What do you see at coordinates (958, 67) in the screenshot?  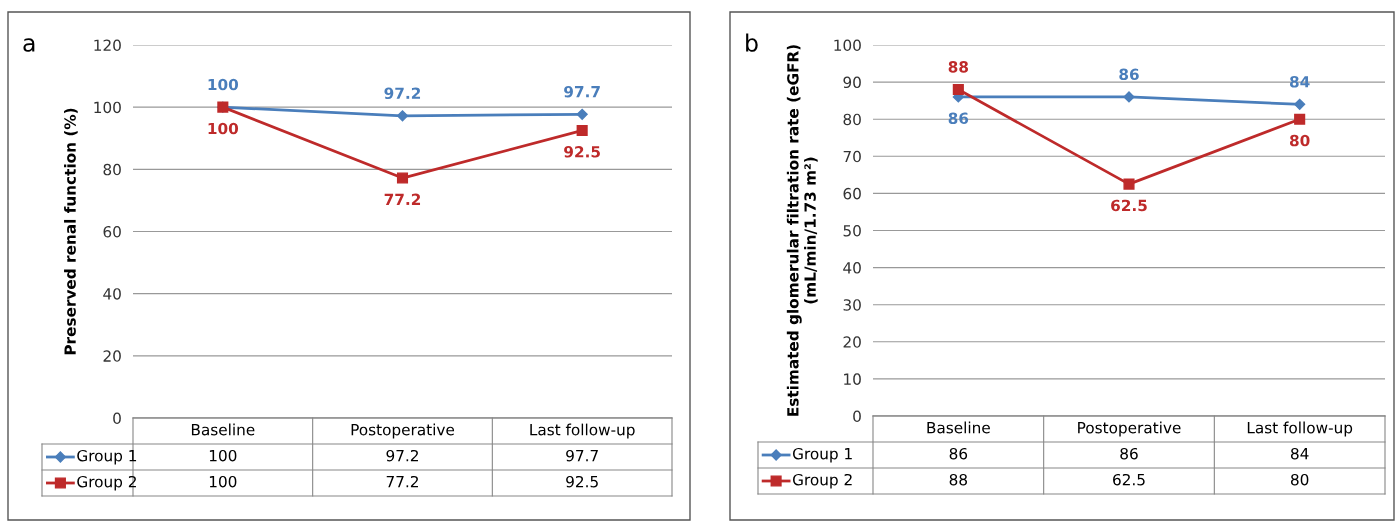 I see `data-label: 88` at bounding box center [958, 67].